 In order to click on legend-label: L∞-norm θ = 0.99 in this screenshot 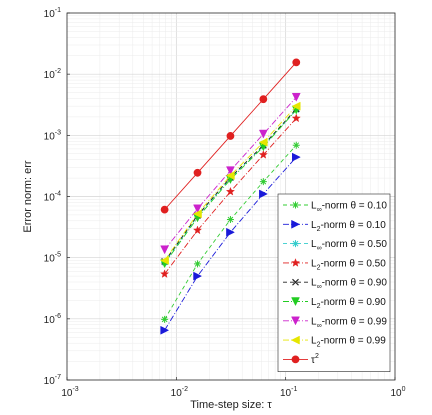, I will do `click(349, 322)`.